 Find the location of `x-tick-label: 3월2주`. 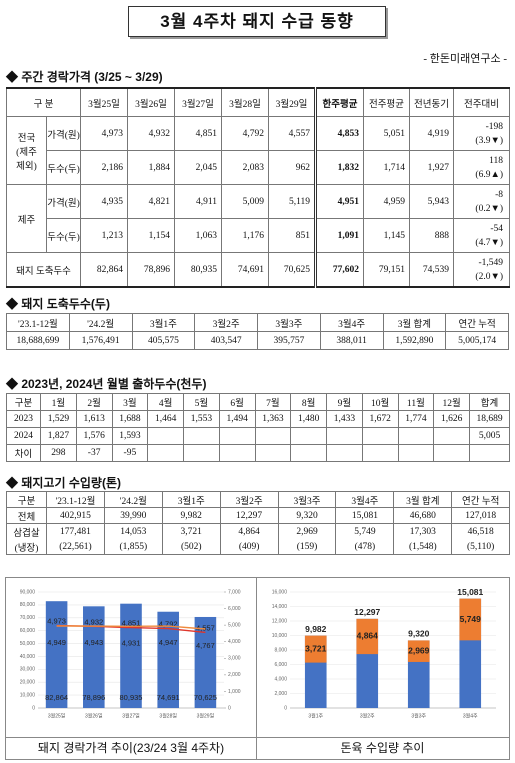

x-tick-label: 3월2주 is located at coordinates (367, 715).